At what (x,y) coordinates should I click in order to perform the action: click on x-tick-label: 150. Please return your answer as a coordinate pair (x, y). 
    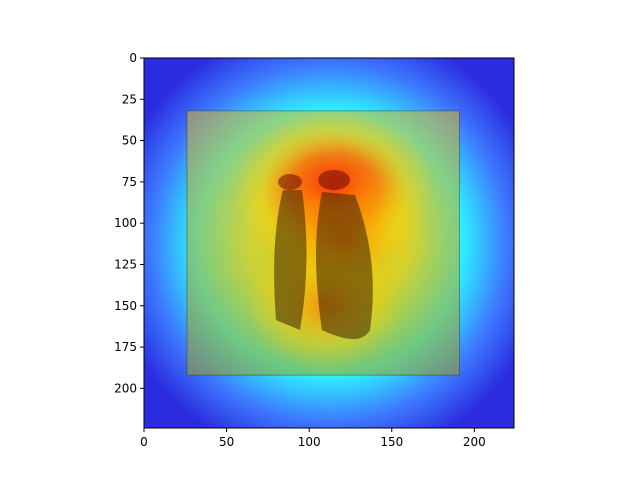
    Looking at the image, I should click on (391, 442).